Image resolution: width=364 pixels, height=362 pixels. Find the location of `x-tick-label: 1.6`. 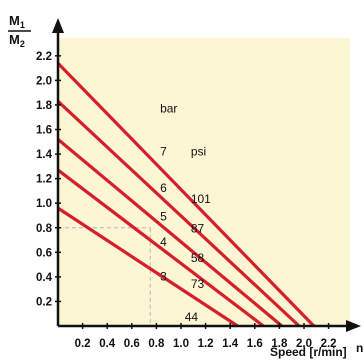

x-tick-label: 1.6 is located at coordinates (255, 344).